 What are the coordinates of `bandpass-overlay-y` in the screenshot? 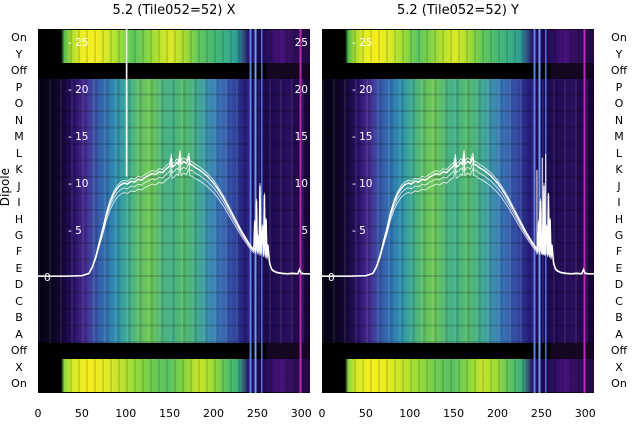 It's located at (458, 213).